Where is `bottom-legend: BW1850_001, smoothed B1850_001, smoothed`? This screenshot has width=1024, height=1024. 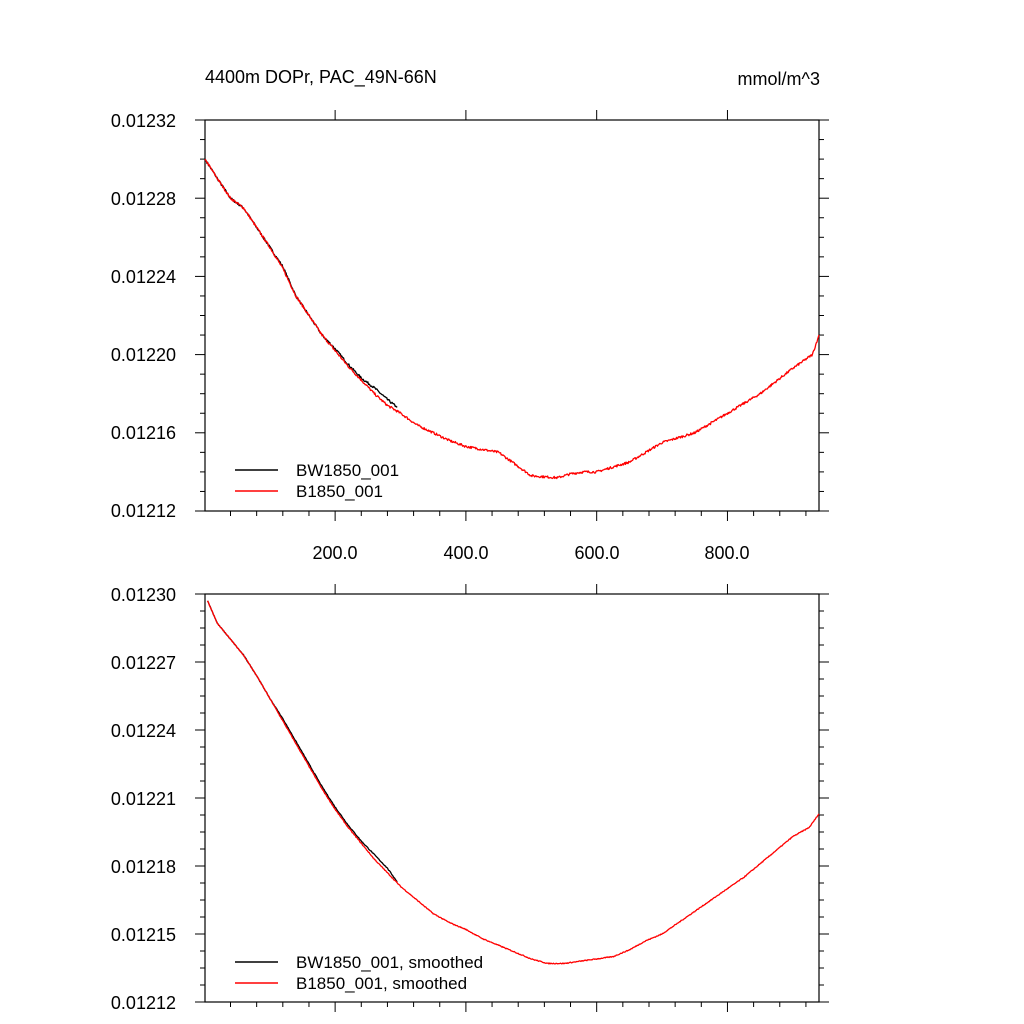
bottom-legend: BW1850_001, smoothed B1850_001, smoothed is located at coordinates (359, 973).